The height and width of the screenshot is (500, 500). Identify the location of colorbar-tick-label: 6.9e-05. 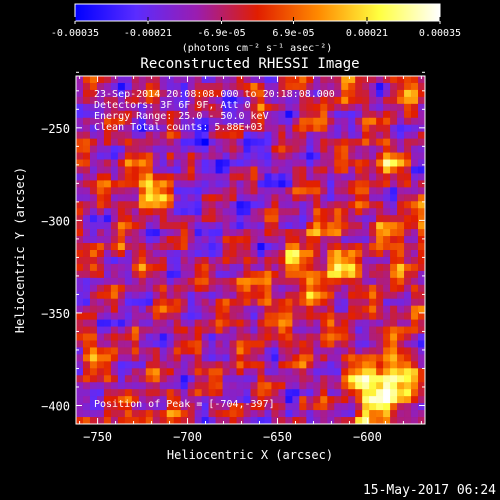
(293, 33).